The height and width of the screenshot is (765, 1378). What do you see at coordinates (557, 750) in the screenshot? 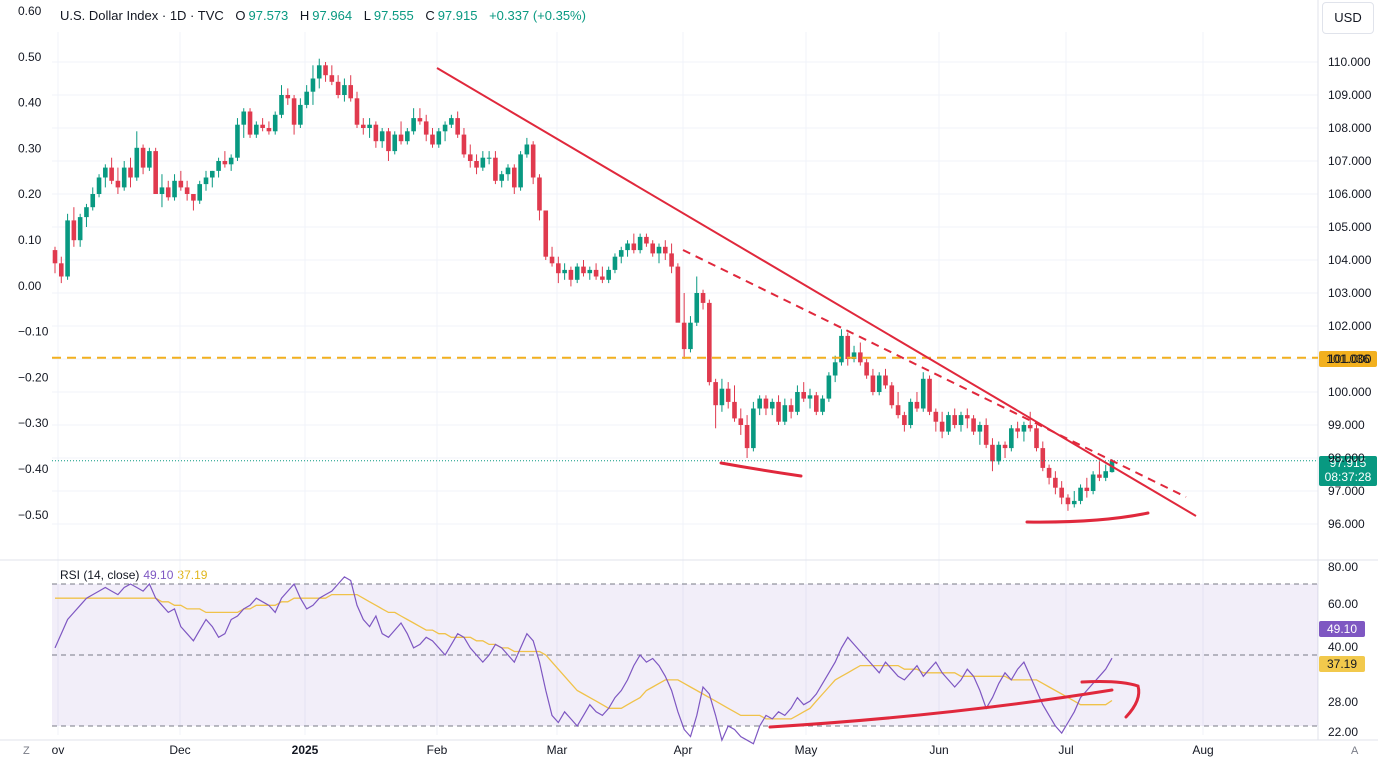
I see `time-tick-label: Mar` at bounding box center [557, 750].